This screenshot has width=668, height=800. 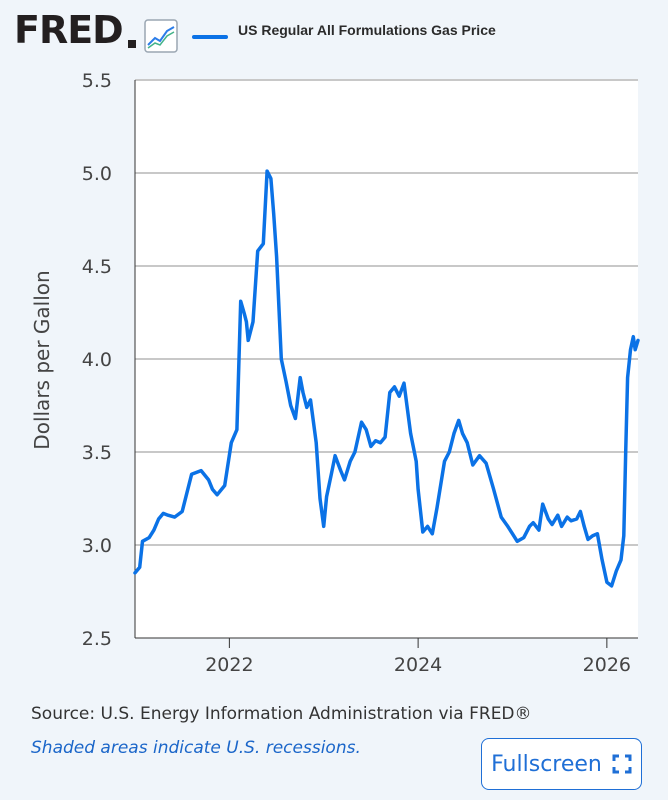 I want to click on y-tick-labels: 2.5 3.0 3.5 4.0 4.5 5.0 5.5, so click(x=97, y=360).